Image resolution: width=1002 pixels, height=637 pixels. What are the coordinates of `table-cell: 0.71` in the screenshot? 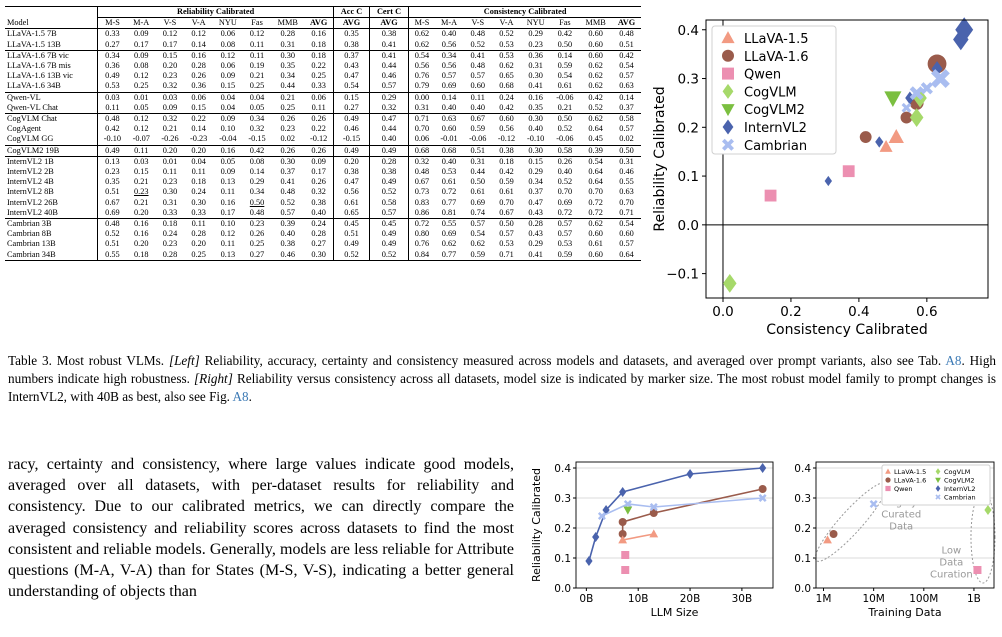 It's located at (626, 212).